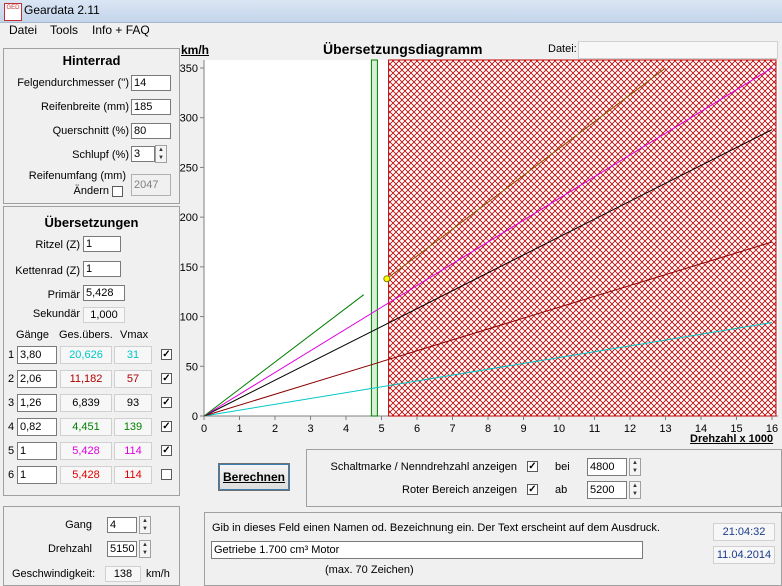 This screenshot has width=782, height=586. I want to click on gear-checkbox, so click(166, 474).